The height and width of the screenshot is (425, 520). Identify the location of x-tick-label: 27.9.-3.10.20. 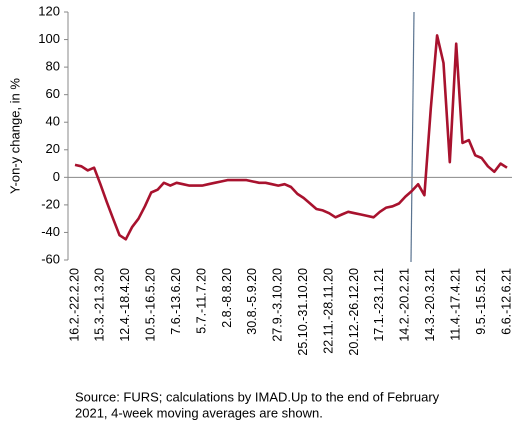
(278, 305).